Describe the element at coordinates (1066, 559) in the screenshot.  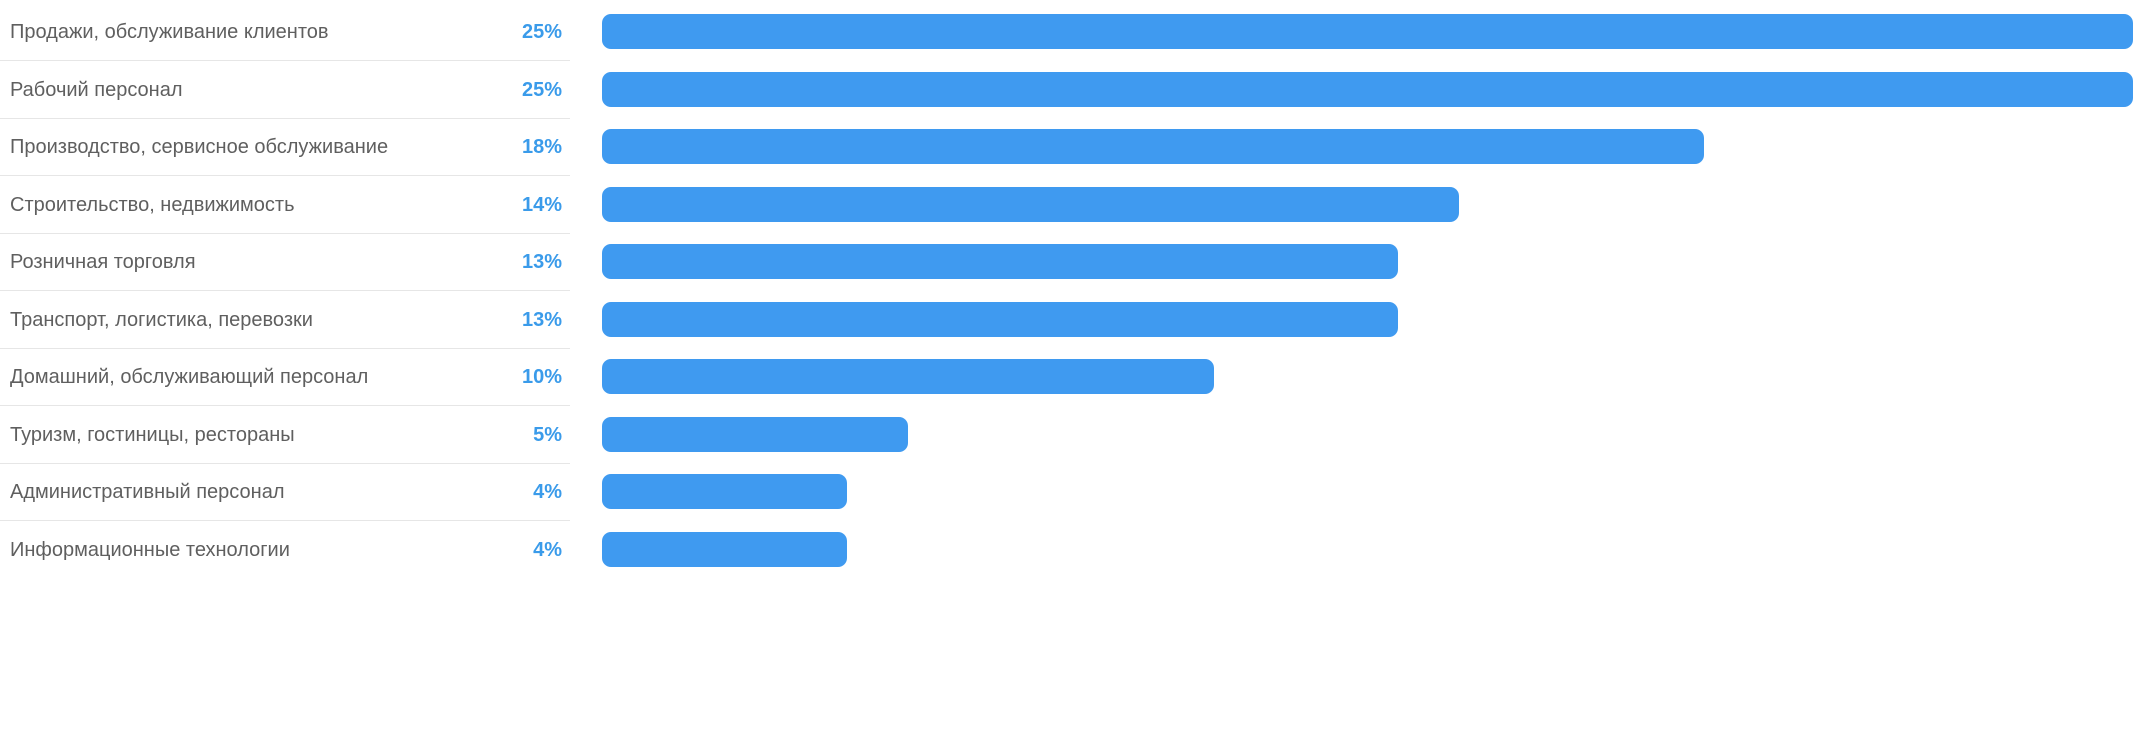
I see `chart-row: Информационные технологии 4%` at that location.